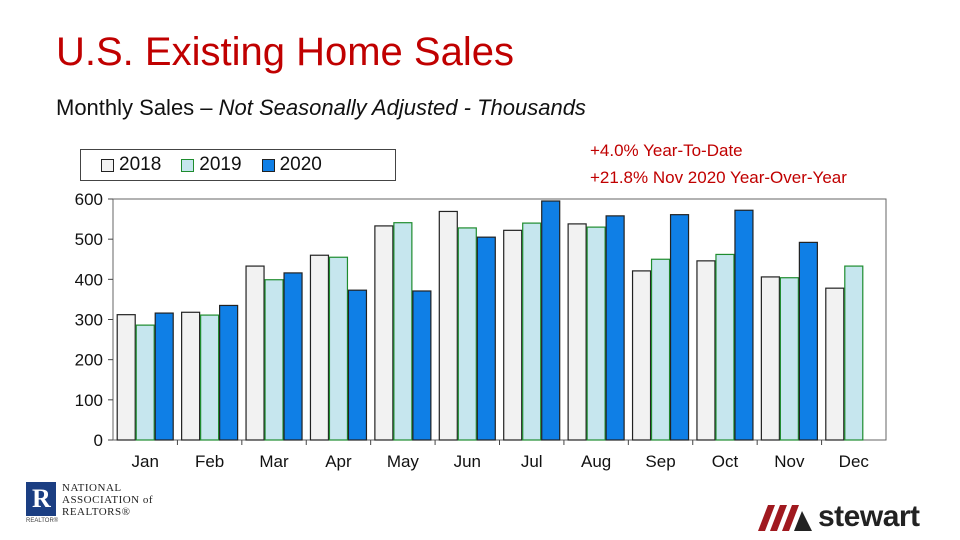 The width and height of the screenshot is (960, 540). Describe the element at coordinates (96, 512) in the screenshot. I see `nar-line-3: REALTORS®` at that location.